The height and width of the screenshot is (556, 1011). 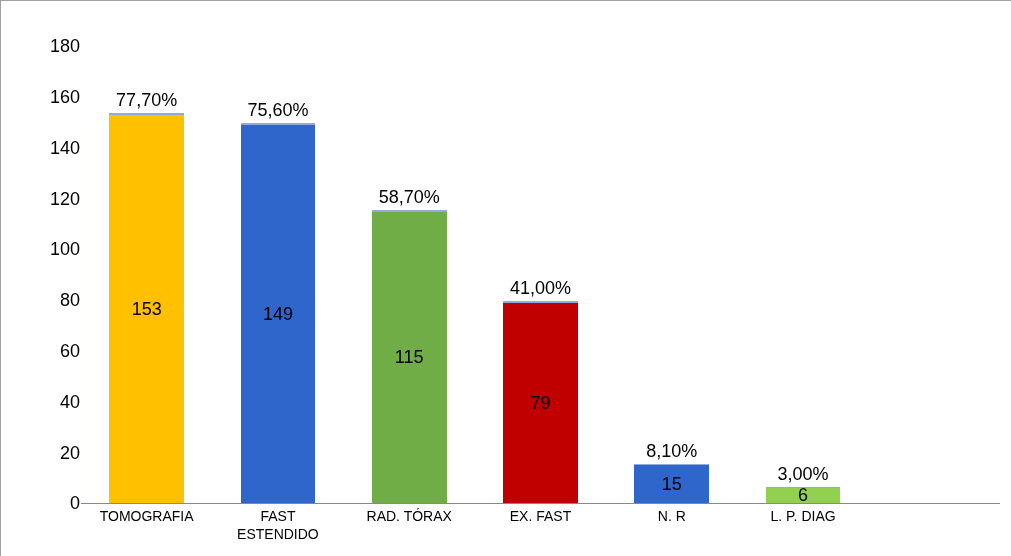 I want to click on data-label: 3,00%, so click(x=803, y=474).